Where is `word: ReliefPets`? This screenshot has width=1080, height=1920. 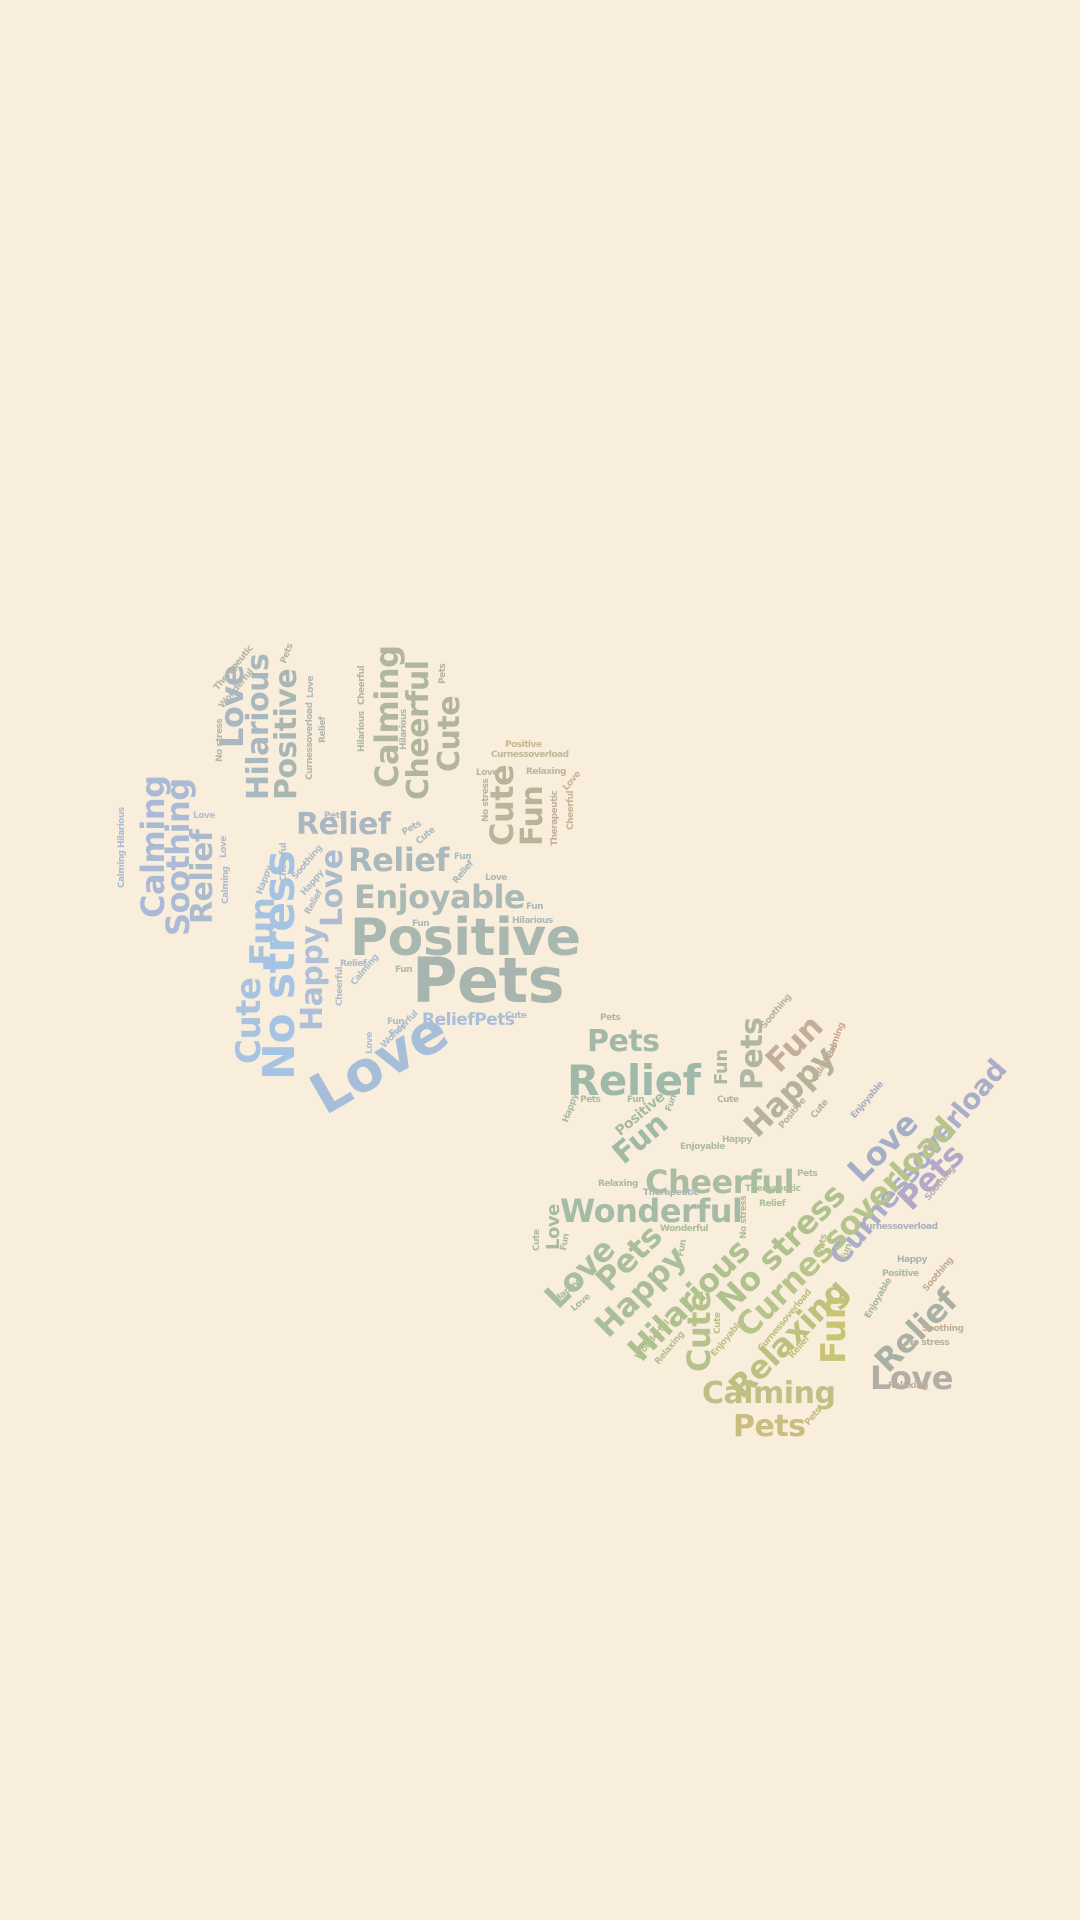
word: ReliefPets is located at coordinates (468, 1020).